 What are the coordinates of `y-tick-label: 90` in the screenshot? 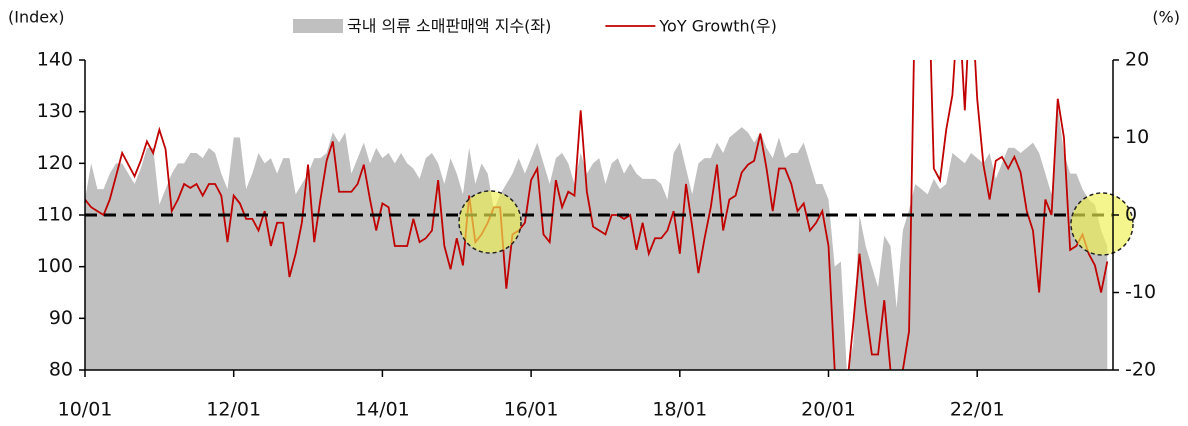 It's located at (61, 318).